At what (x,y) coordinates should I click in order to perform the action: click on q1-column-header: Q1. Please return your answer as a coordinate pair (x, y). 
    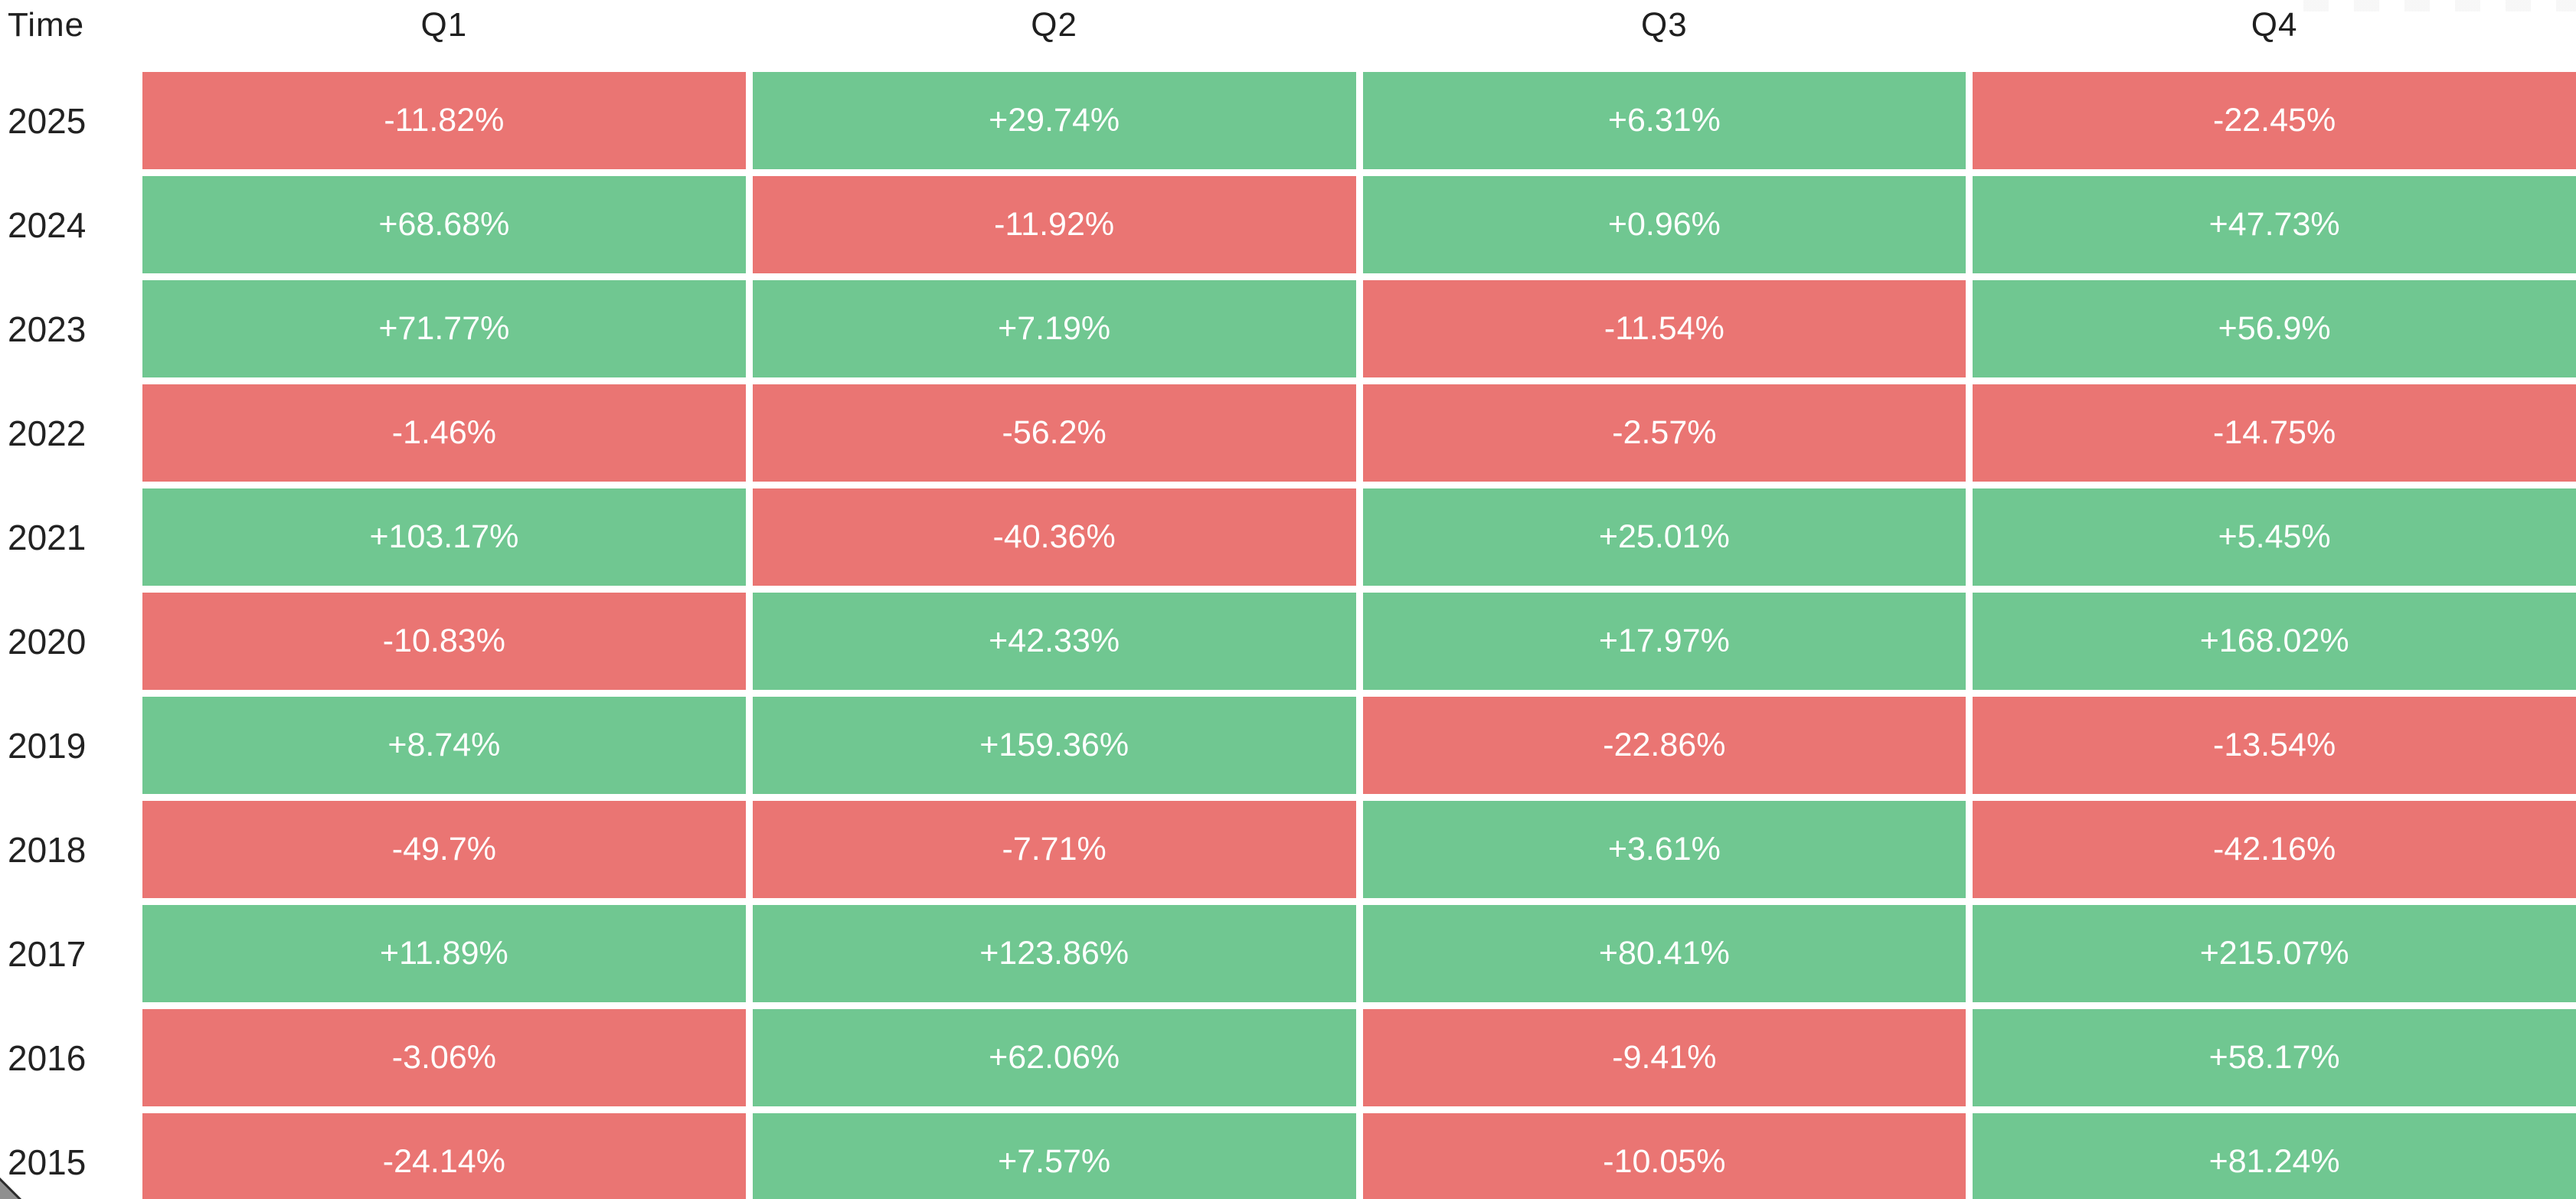
    Looking at the image, I should click on (444, 25).